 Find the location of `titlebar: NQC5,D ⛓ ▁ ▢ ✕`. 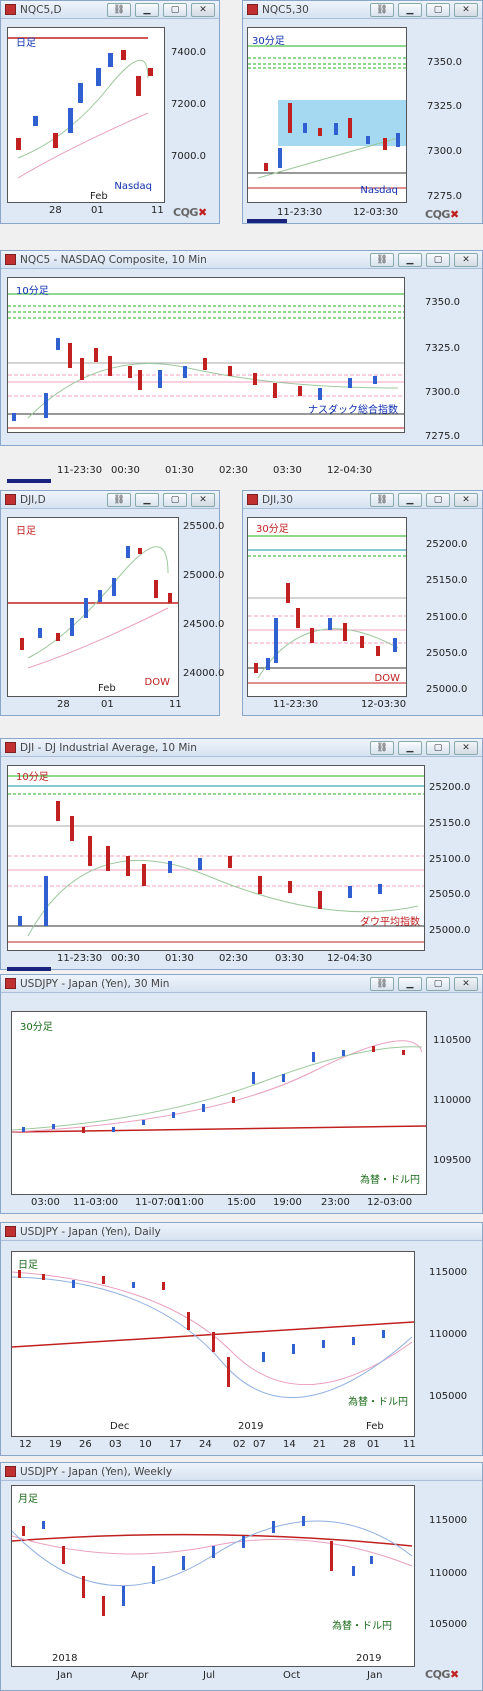

titlebar: NQC5,D ⛓ ▁ ▢ ✕ is located at coordinates (110, 10).